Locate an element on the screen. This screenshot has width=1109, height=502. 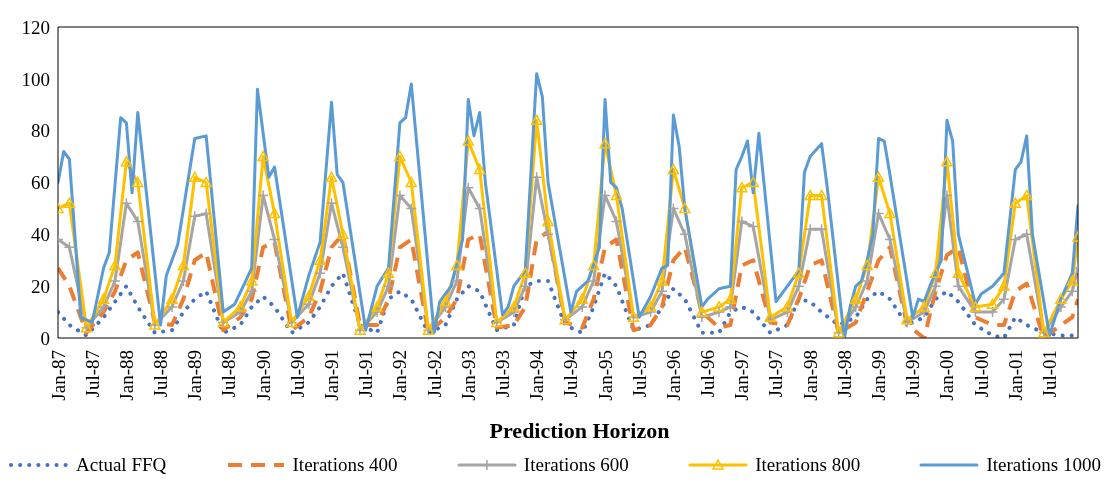
x-tick-label: Jul-94 is located at coordinates (571, 373).